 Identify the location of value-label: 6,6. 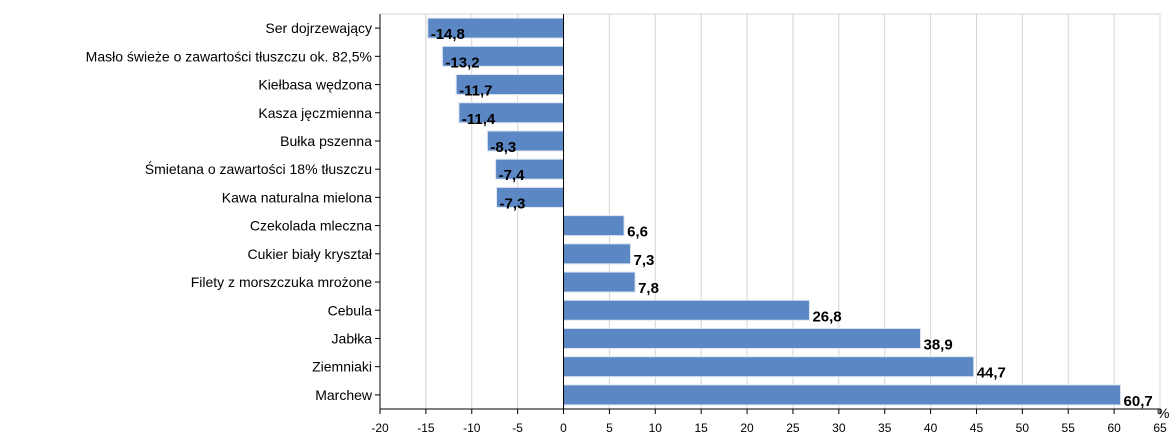
(637, 232).